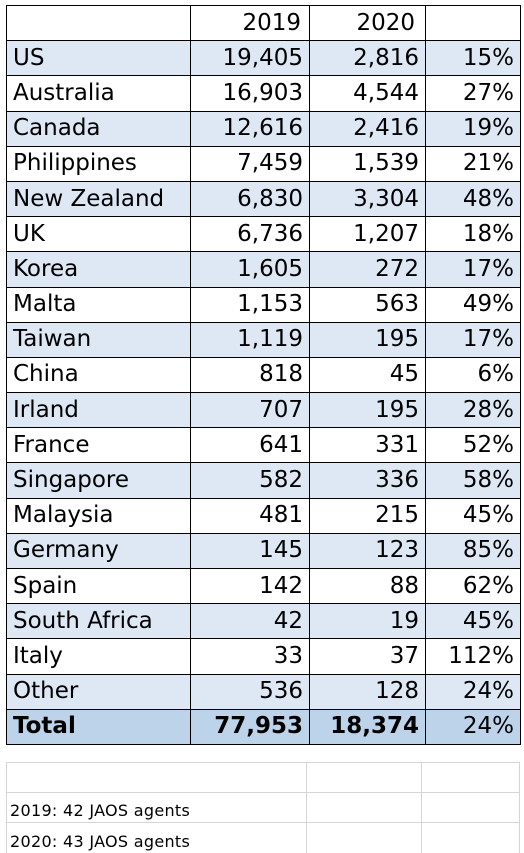  What do you see at coordinates (367, 375) in the screenshot?
I see `cell-2020: 45` at bounding box center [367, 375].